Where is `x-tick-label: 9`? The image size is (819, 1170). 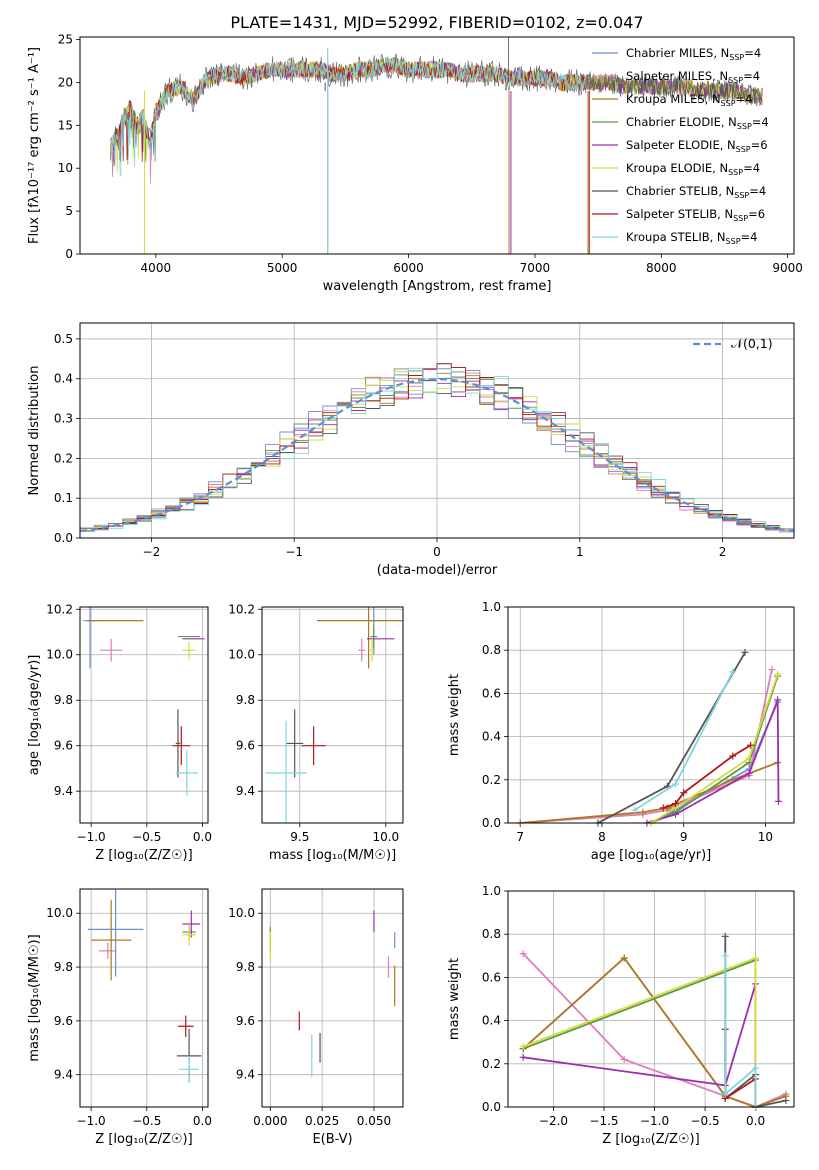
x-tick-label: 9 is located at coordinates (684, 837).